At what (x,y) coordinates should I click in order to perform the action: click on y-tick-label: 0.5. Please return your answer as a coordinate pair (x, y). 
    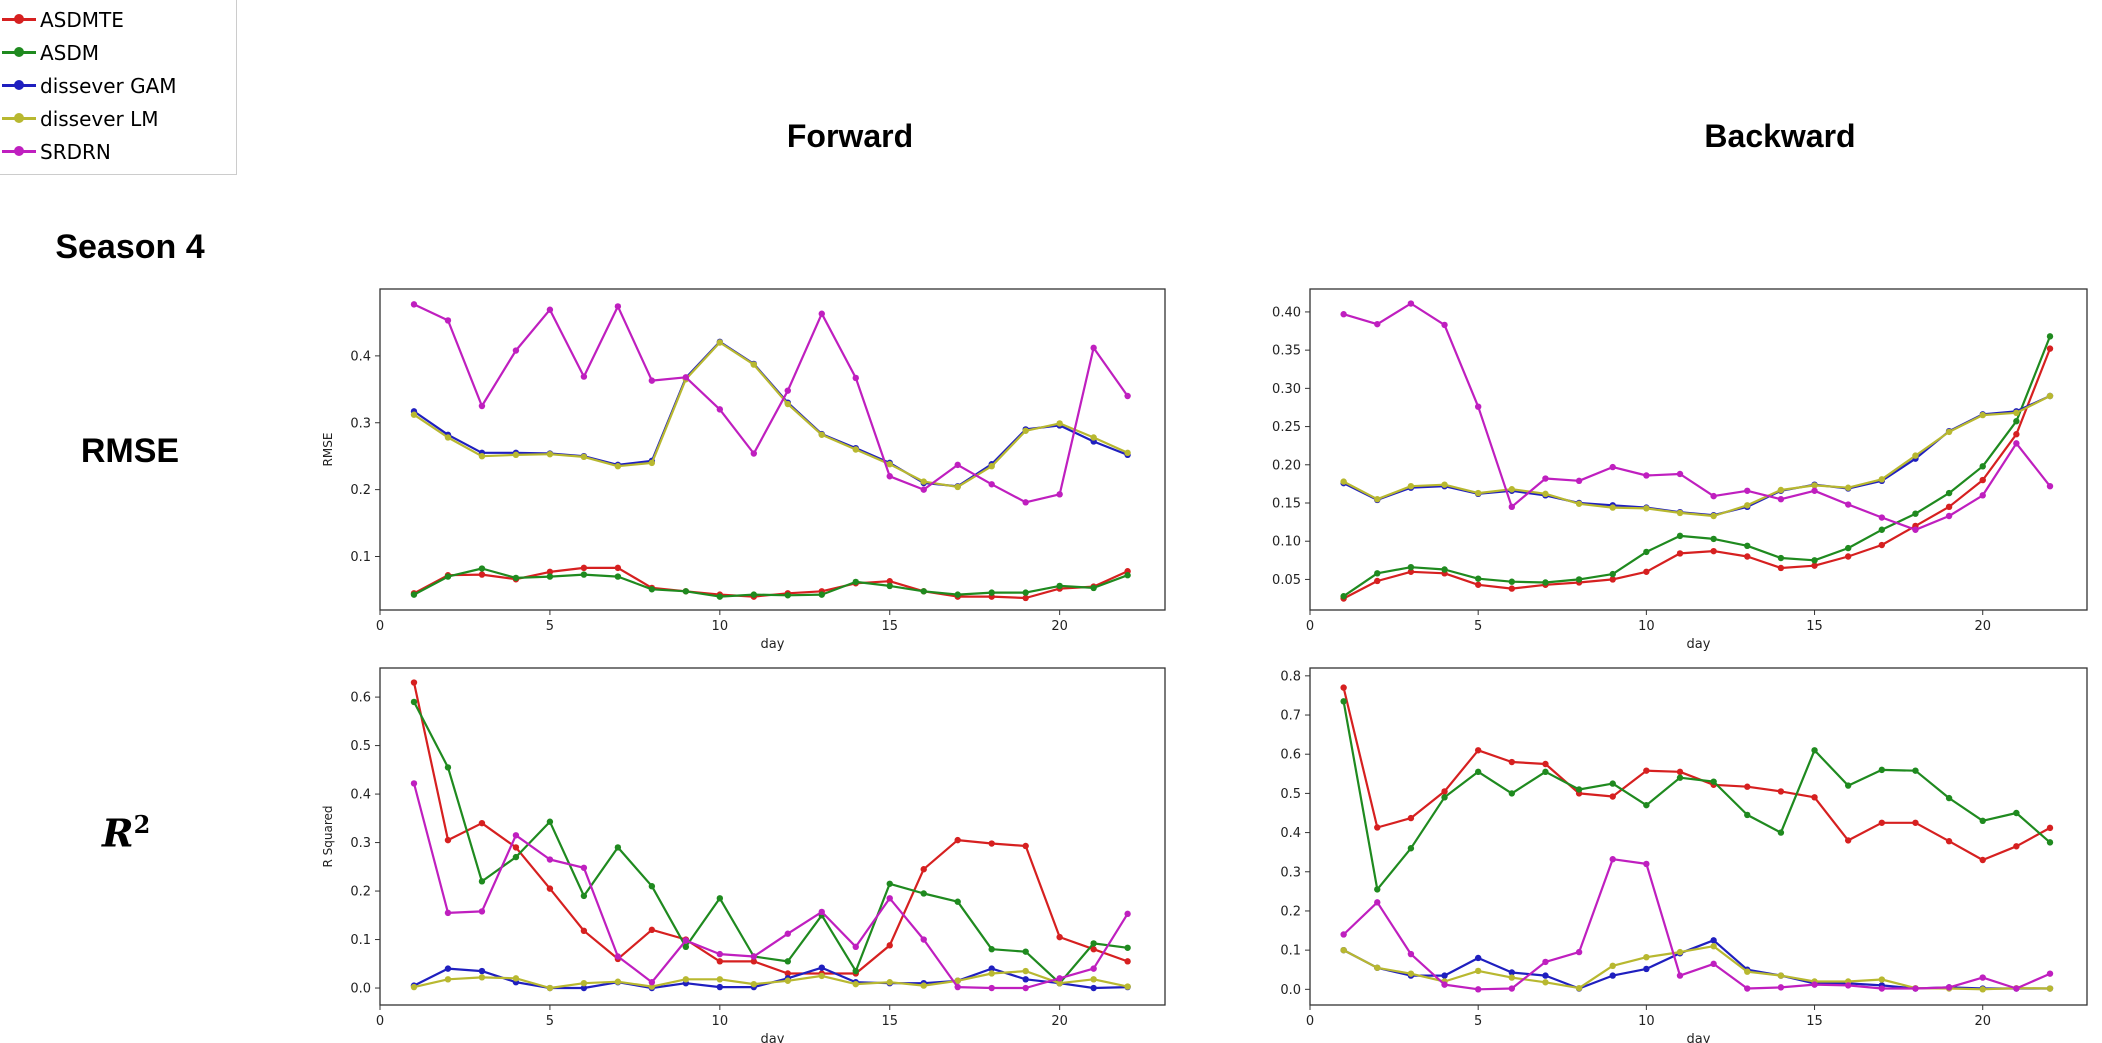
    Looking at the image, I should click on (1290, 794).